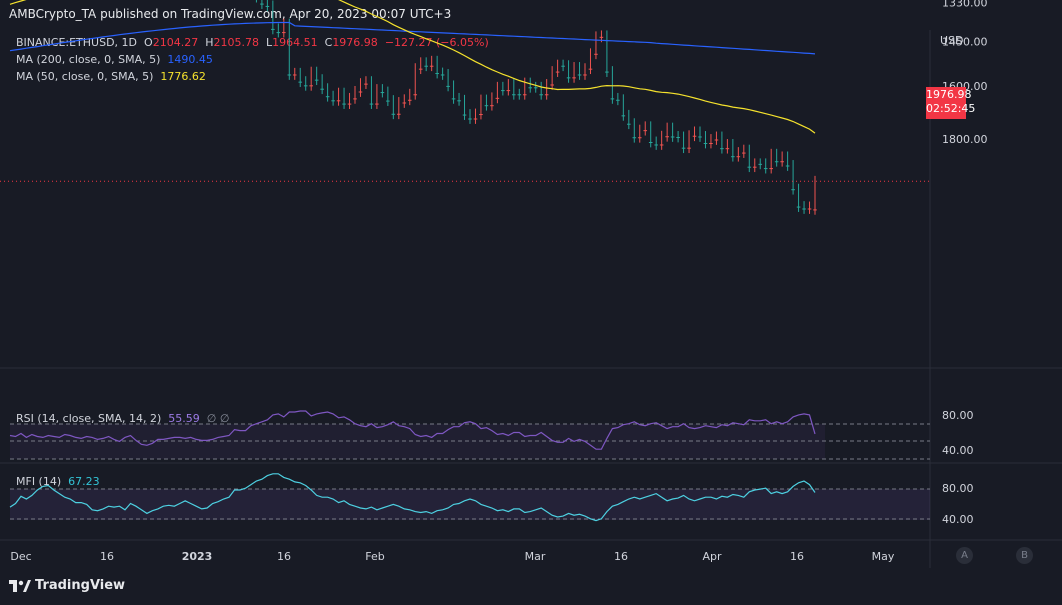 The width and height of the screenshot is (1062, 605). Describe the element at coordinates (883, 556) in the screenshot. I see `time-tick-label: May` at that location.